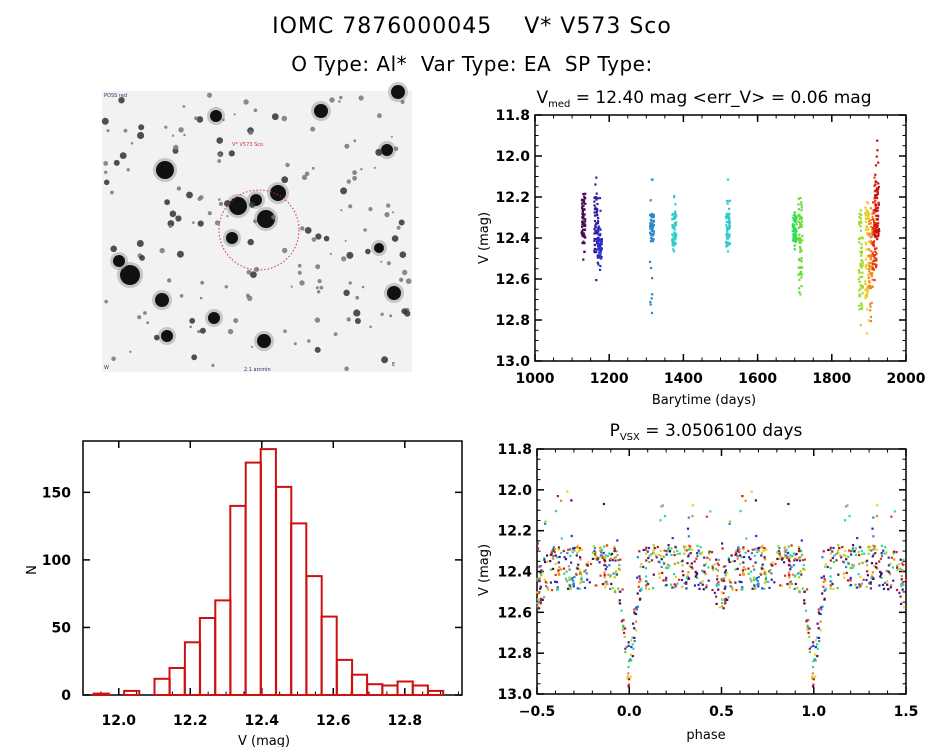 The image size is (944, 747). What do you see at coordinates (514, 695) in the screenshot?
I see `phased-y-tick-label: 13.0` at bounding box center [514, 695].